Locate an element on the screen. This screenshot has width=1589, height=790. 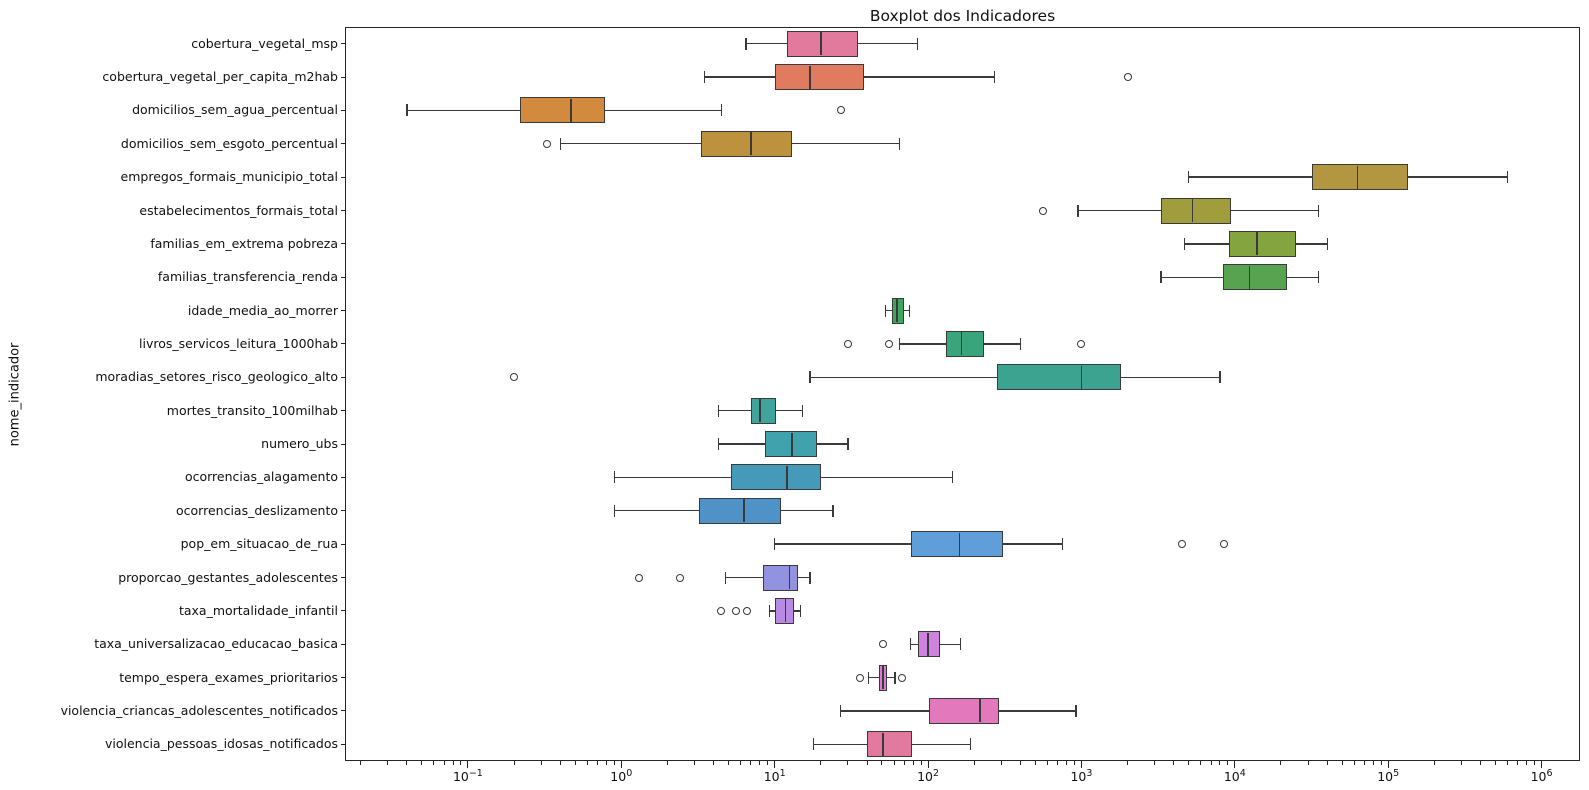
x-tick-exponent: 6 is located at coordinates (1549, 773).